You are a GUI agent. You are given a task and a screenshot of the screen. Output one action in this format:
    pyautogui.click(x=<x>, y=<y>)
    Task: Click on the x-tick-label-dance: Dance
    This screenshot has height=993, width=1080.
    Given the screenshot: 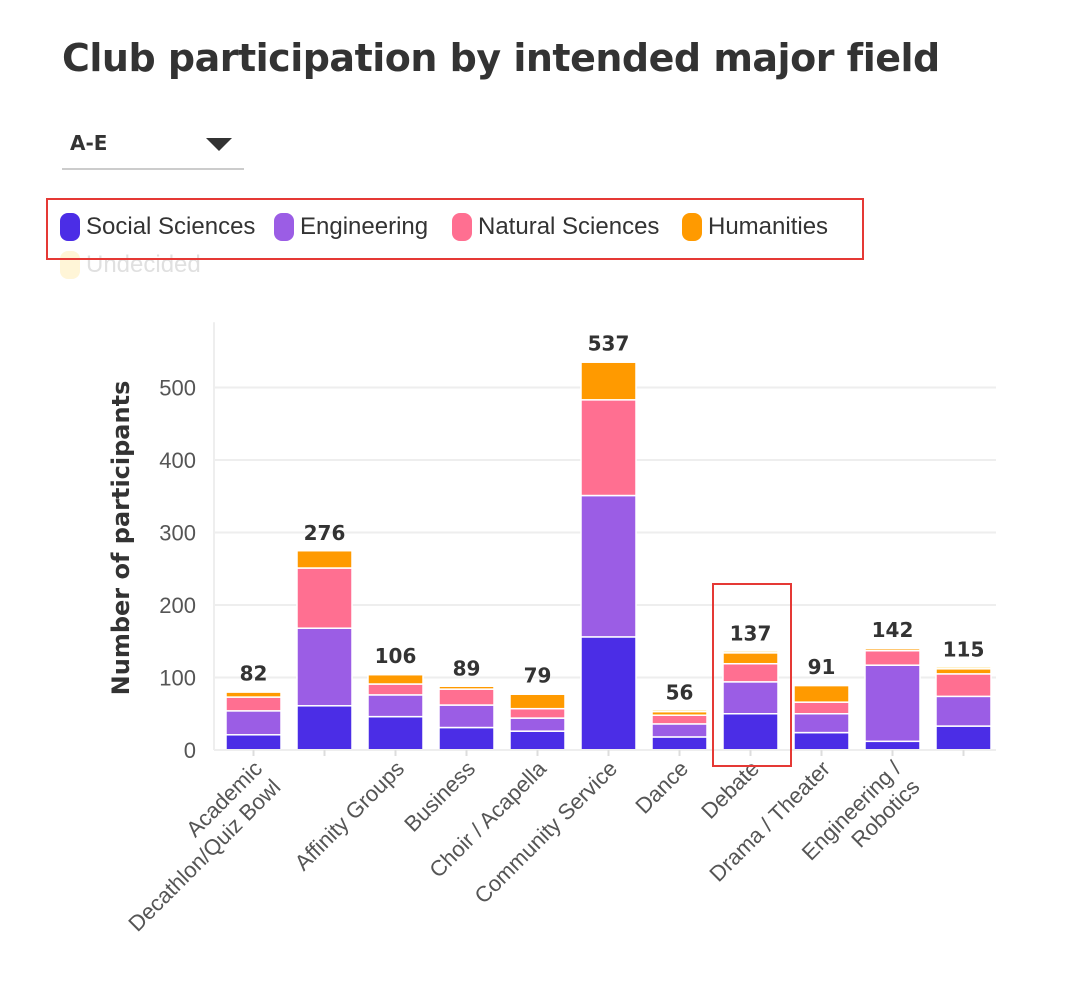 What is the action you would take?
    pyautogui.click(x=661, y=787)
    